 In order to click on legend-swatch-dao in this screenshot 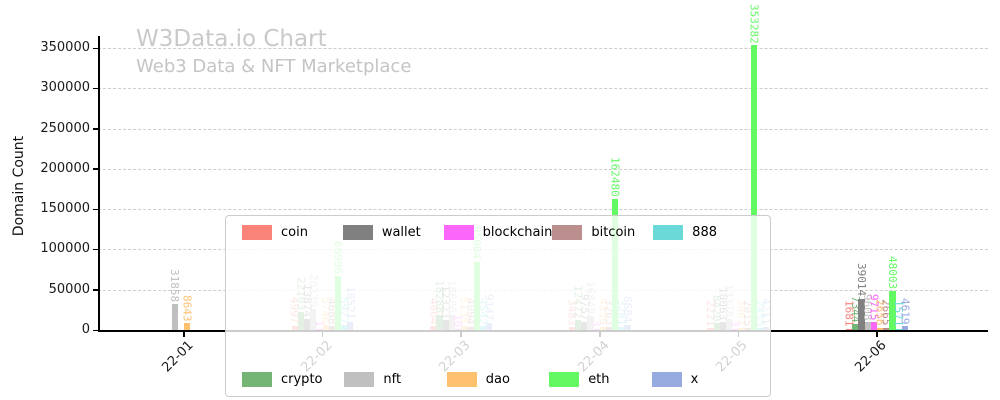, I will do `click(461, 379)`.